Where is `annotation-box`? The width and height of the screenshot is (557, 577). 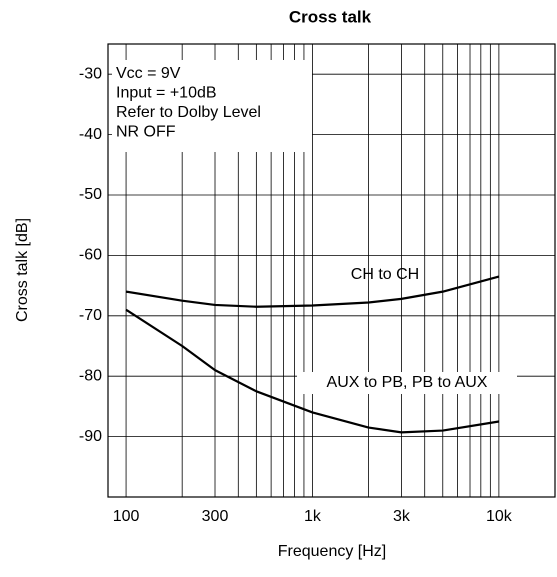
annotation-box is located at coordinates (212, 106).